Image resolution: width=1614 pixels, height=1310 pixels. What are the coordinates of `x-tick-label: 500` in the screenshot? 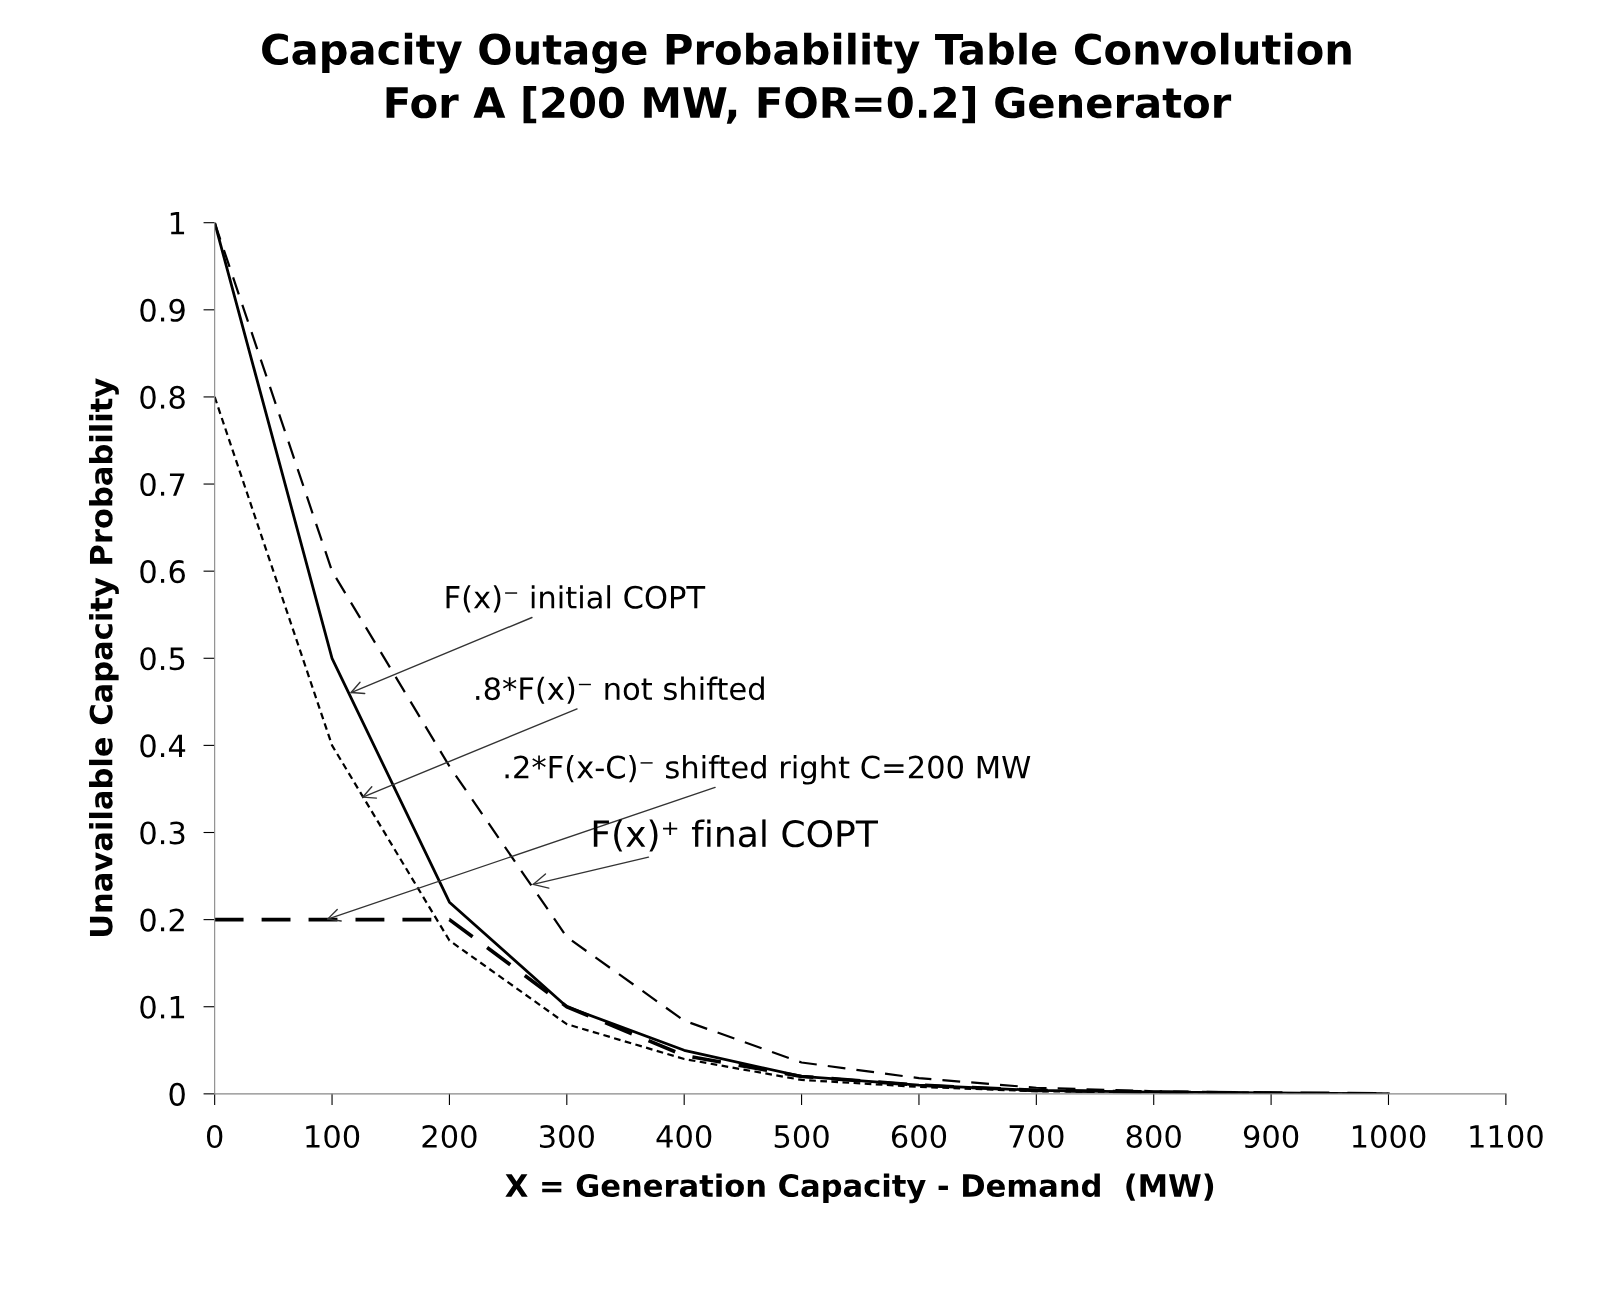 It's located at (801, 1136).